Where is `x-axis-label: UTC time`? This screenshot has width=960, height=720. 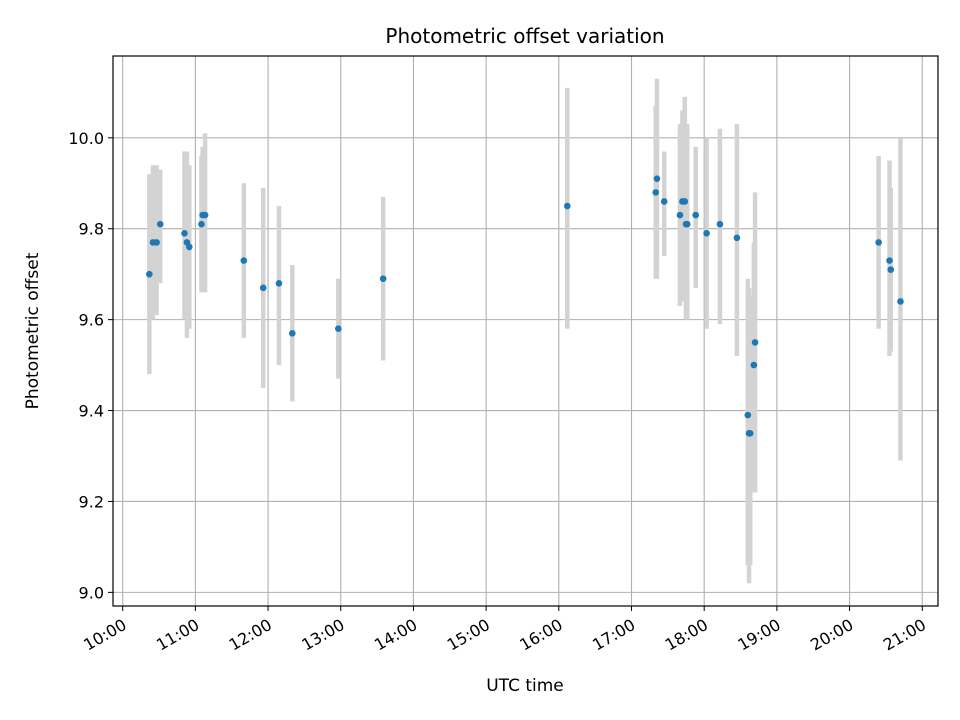
x-axis-label: UTC time is located at coordinates (525, 686).